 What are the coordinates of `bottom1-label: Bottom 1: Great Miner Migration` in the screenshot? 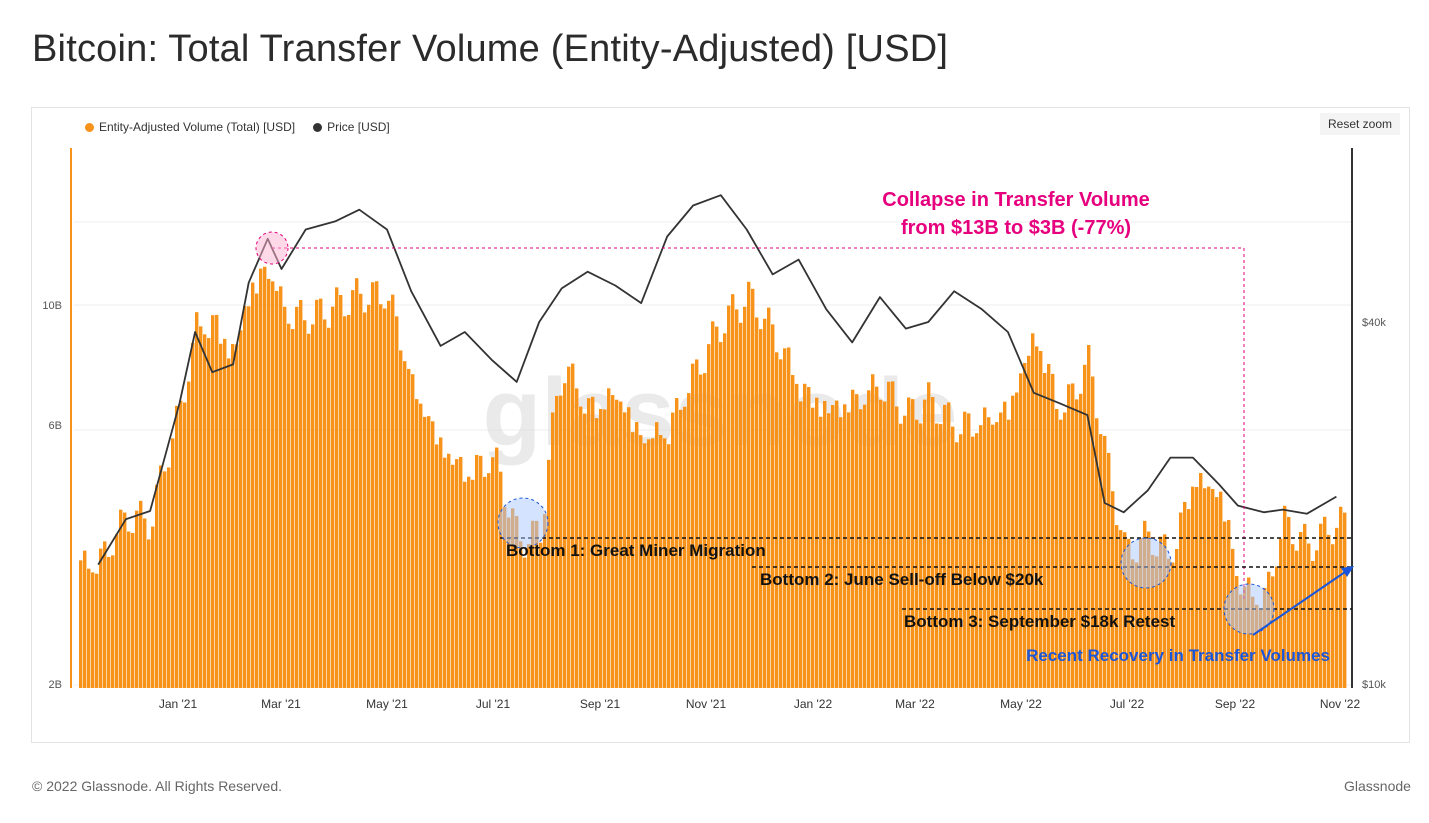 It's located at (636, 550).